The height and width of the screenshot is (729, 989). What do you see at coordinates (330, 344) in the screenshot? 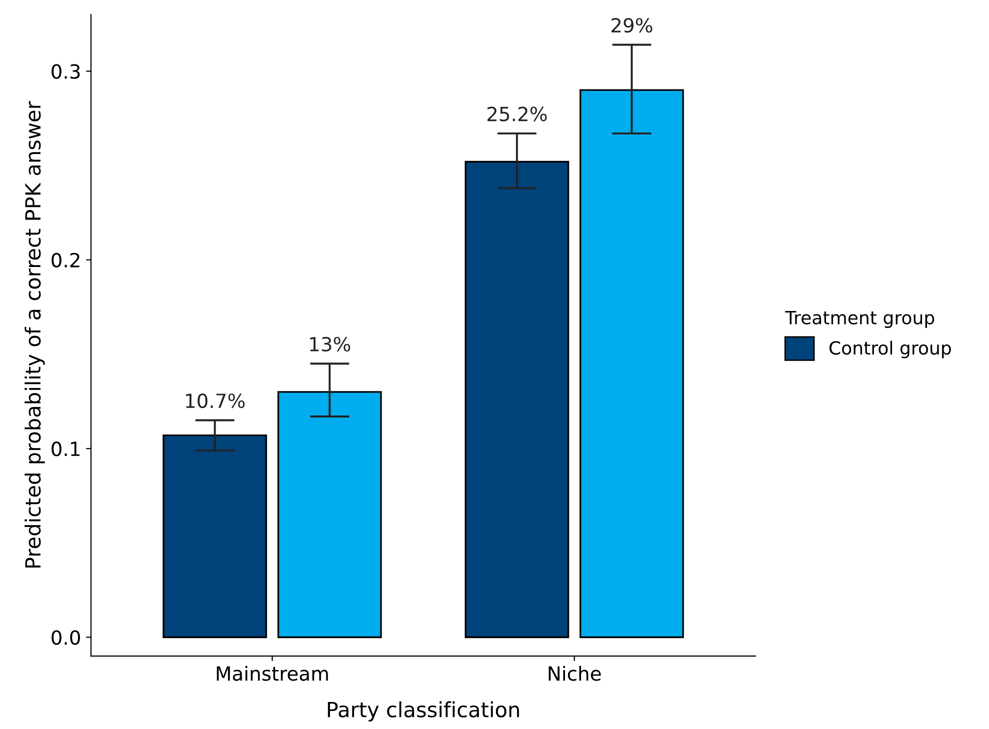
I see `data-label: 13%` at bounding box center [330, 344].